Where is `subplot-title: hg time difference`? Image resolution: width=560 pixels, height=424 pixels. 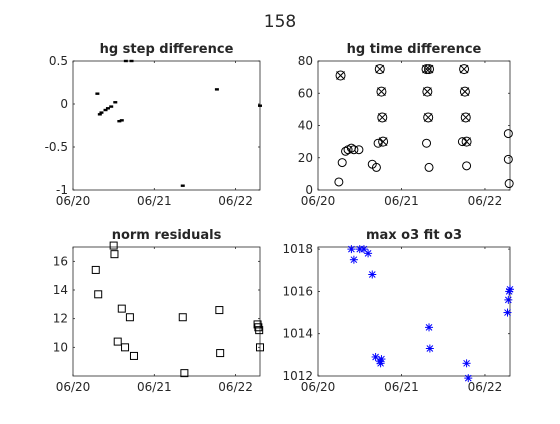
subplot-title: hg time difference is located at coordinates (414, 49).